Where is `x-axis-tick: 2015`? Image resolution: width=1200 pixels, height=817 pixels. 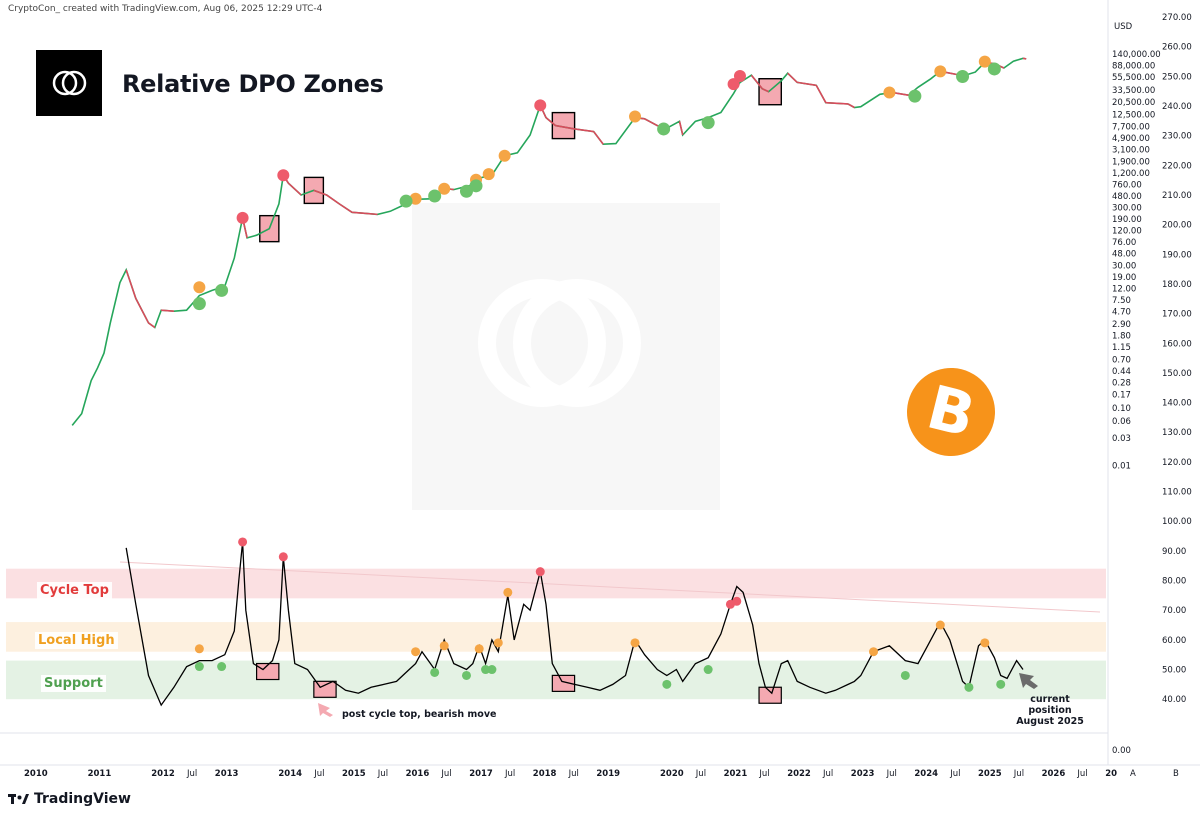
x-axis-tick: 2015 is located at coordinates (354, 774).